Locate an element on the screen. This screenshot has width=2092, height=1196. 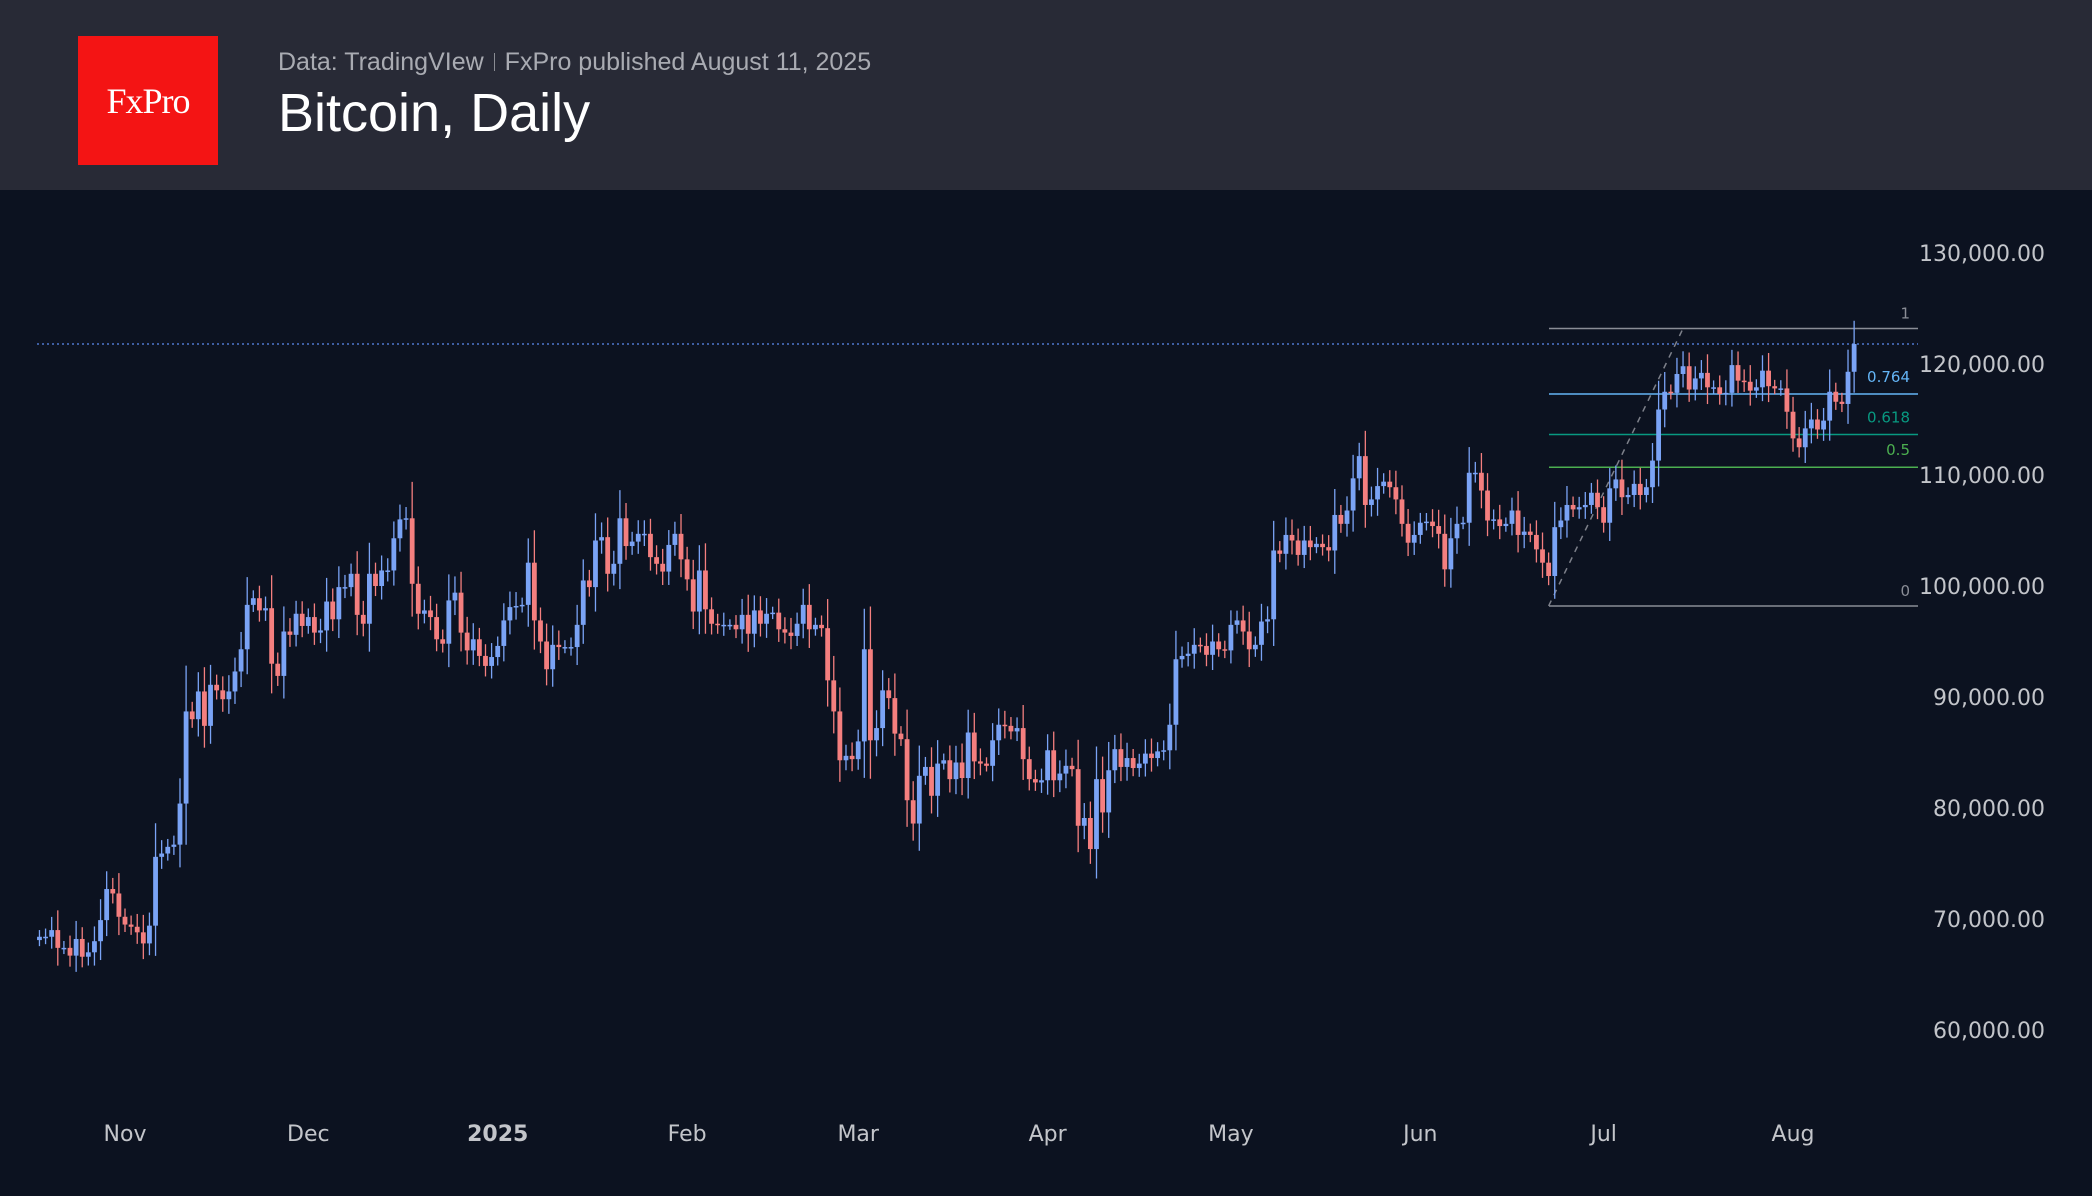
fib-level-label: 1 is located at coordinates (1905, 313).